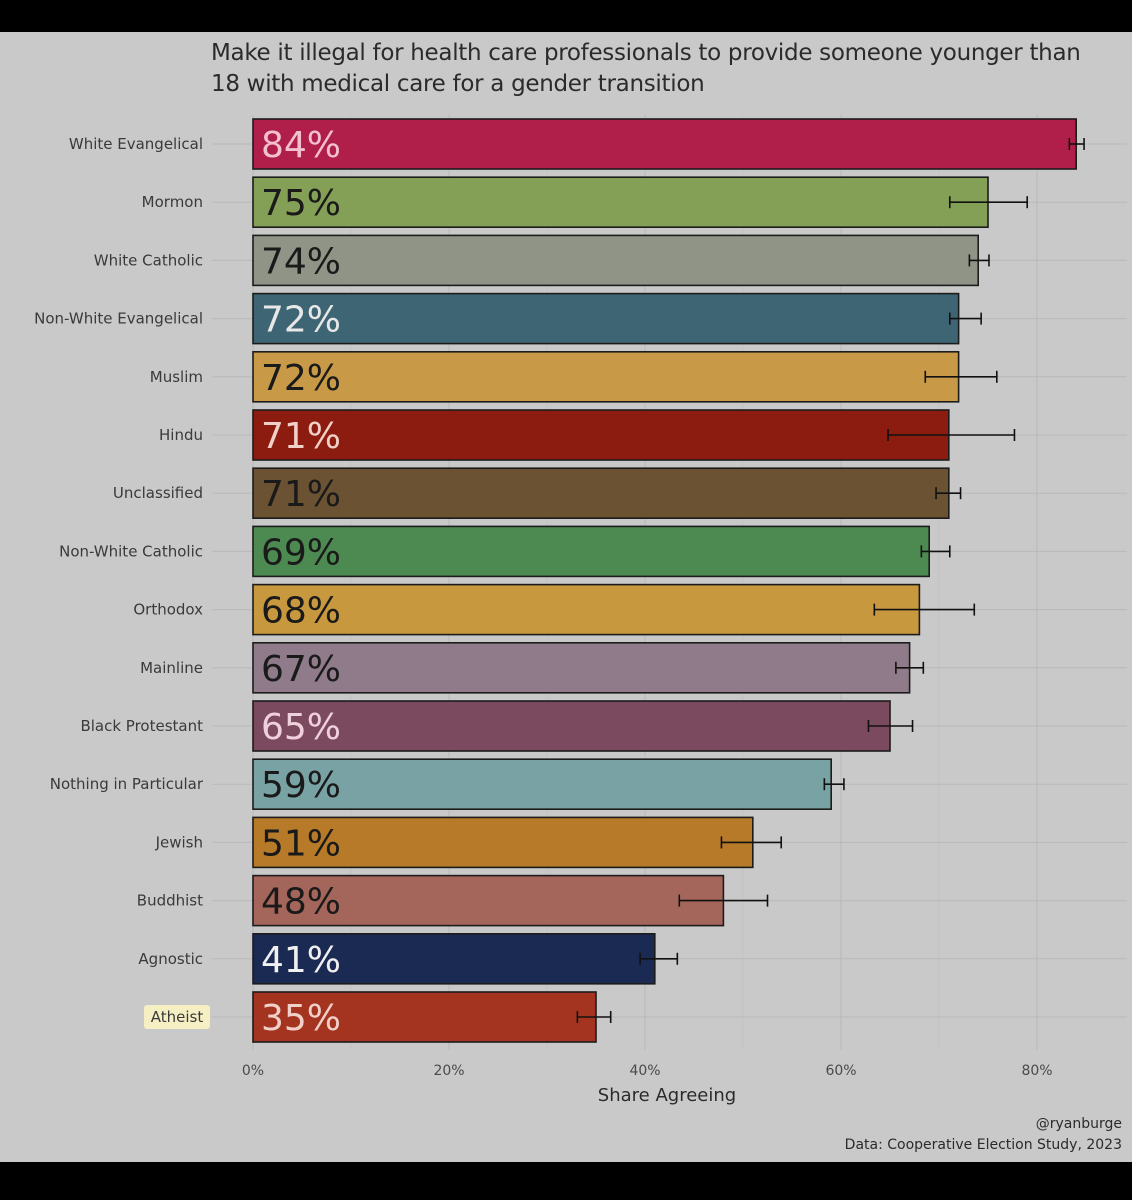  I want to click on value-label: 48%, so click(301, 902).